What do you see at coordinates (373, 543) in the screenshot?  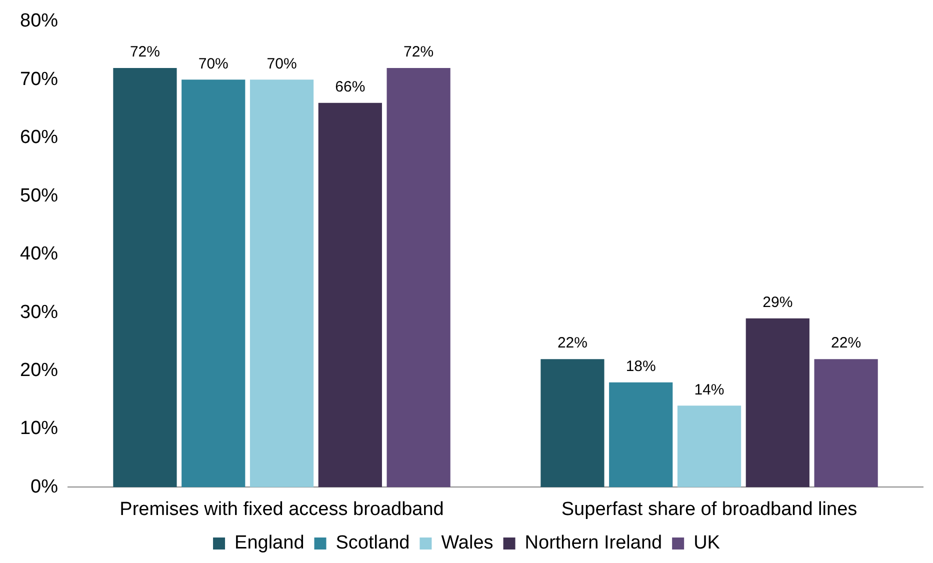 I see `legend-label: Scotland` at bounding box center [373, 543].